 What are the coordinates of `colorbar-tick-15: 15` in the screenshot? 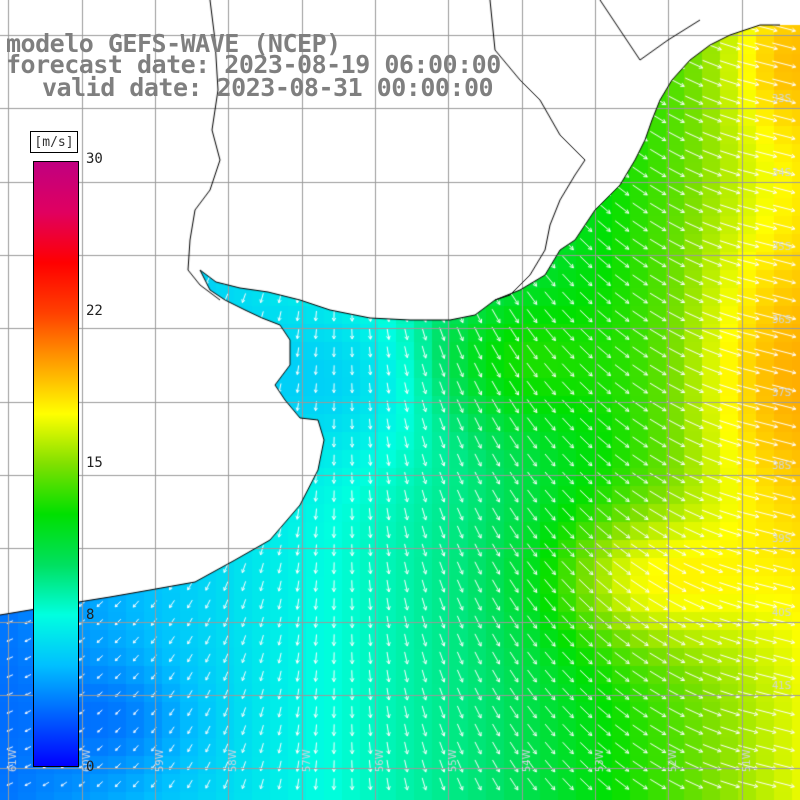 It's located at (94, 463).